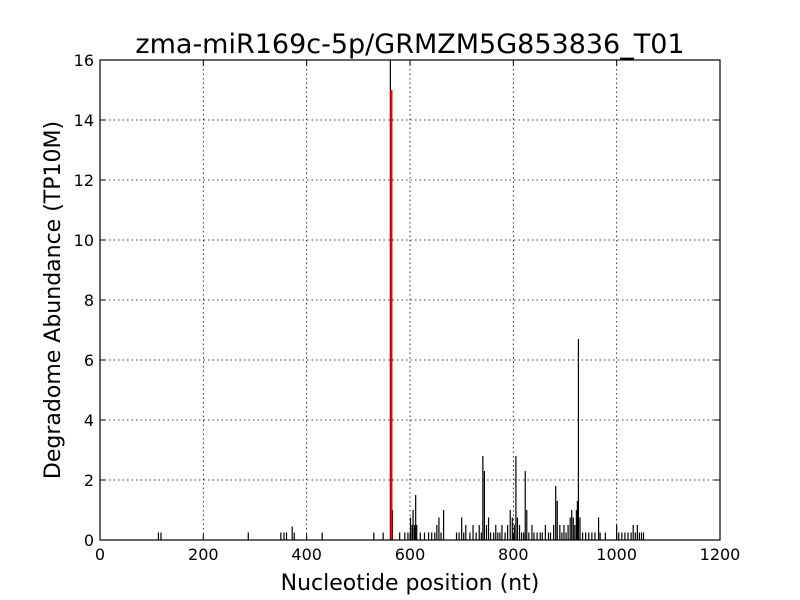  I want to click on x-tick-label: 0, so click(100, 554).